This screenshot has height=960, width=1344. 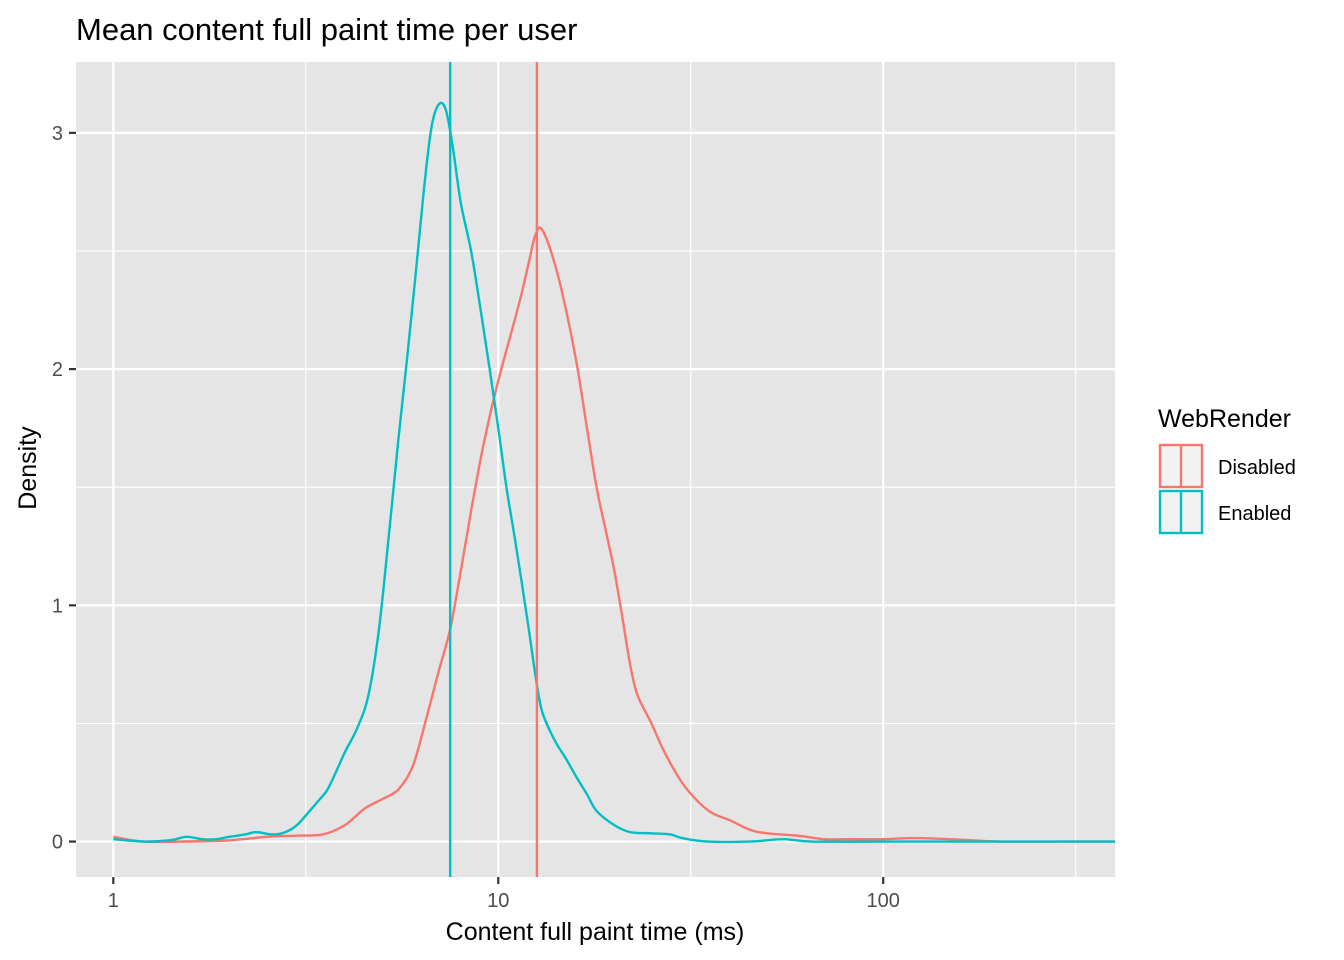 What do you see at coordinates (493, 469) in the screenshot?
I see `mean-lines` at bounding box center [493, 469].